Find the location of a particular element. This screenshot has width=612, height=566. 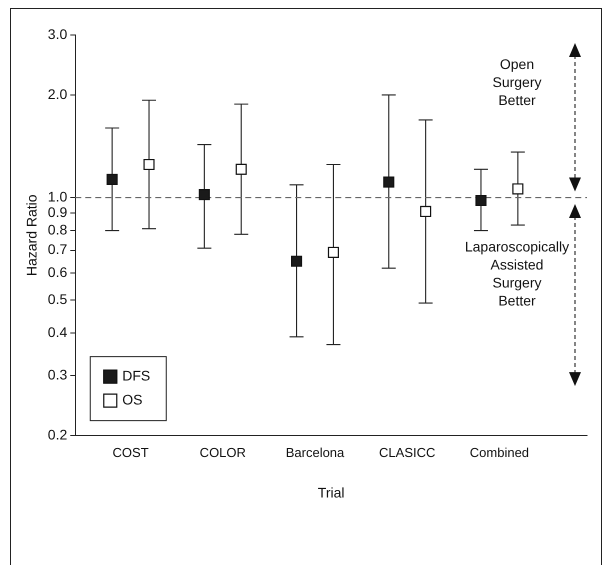

x-axis-title: Trial is located at coordinates (331, 492).